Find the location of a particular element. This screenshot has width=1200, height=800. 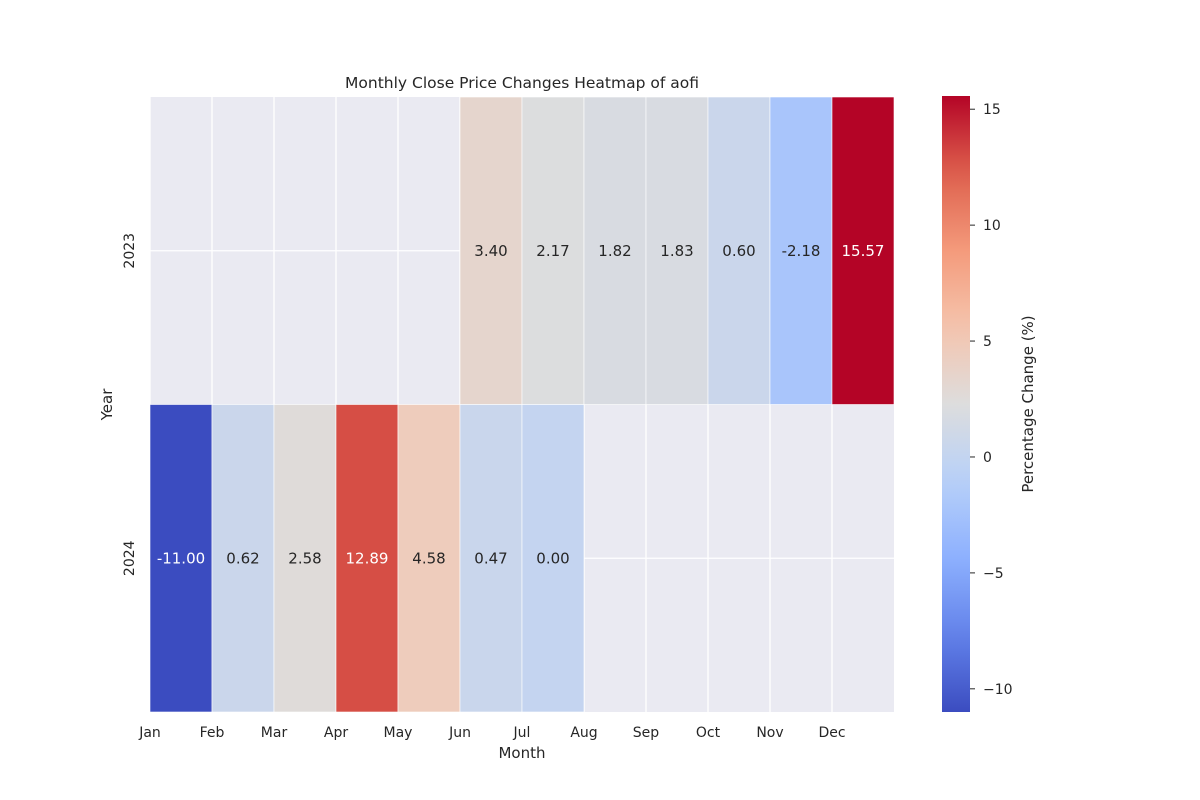

y-axis-label: Year is located at coordinates (107, 405).